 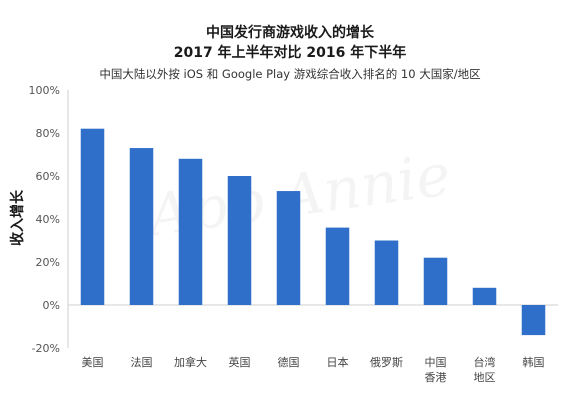 I want to click on y-axis-ticks: -20% 0% 20% 40% 60% 80% 100%, so click(x=44, y=219).